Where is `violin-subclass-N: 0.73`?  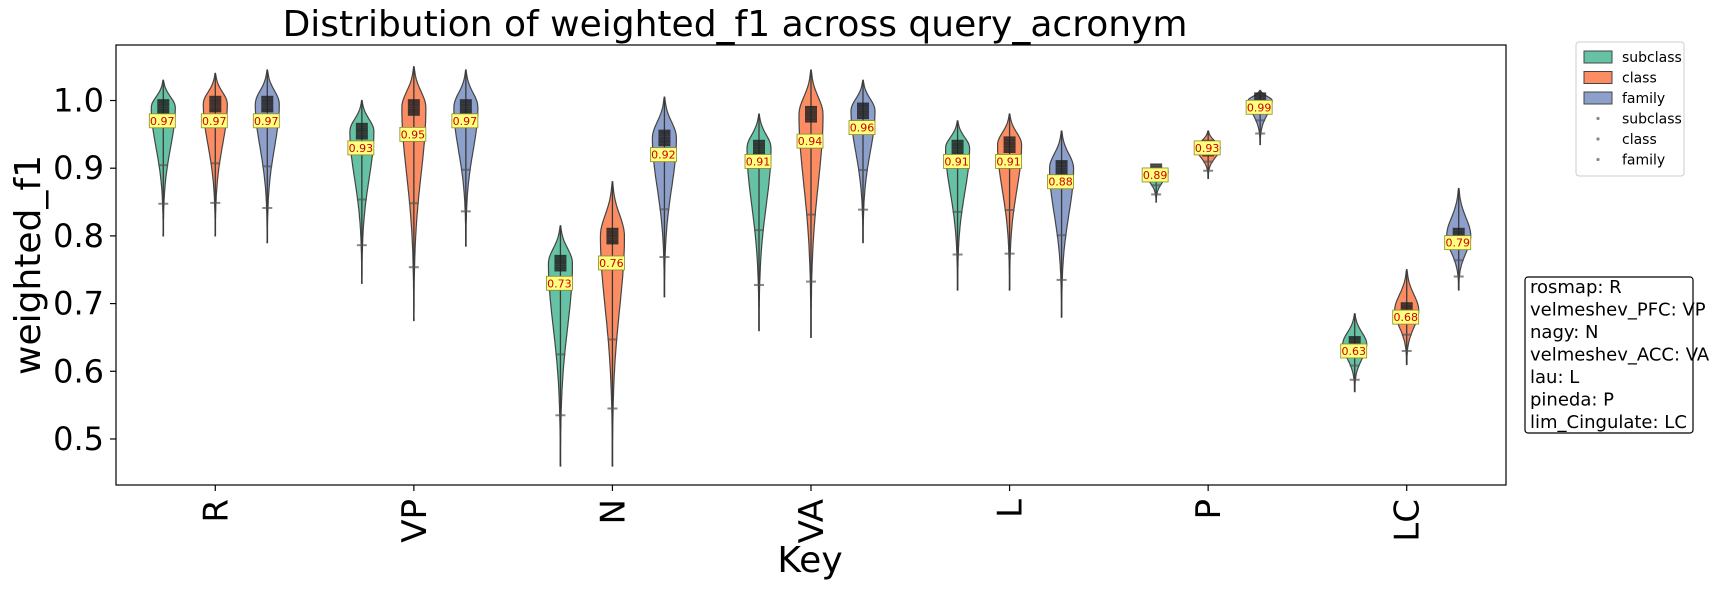
violin-subclass-N: 0.73 is located at coordinates (559, 346).